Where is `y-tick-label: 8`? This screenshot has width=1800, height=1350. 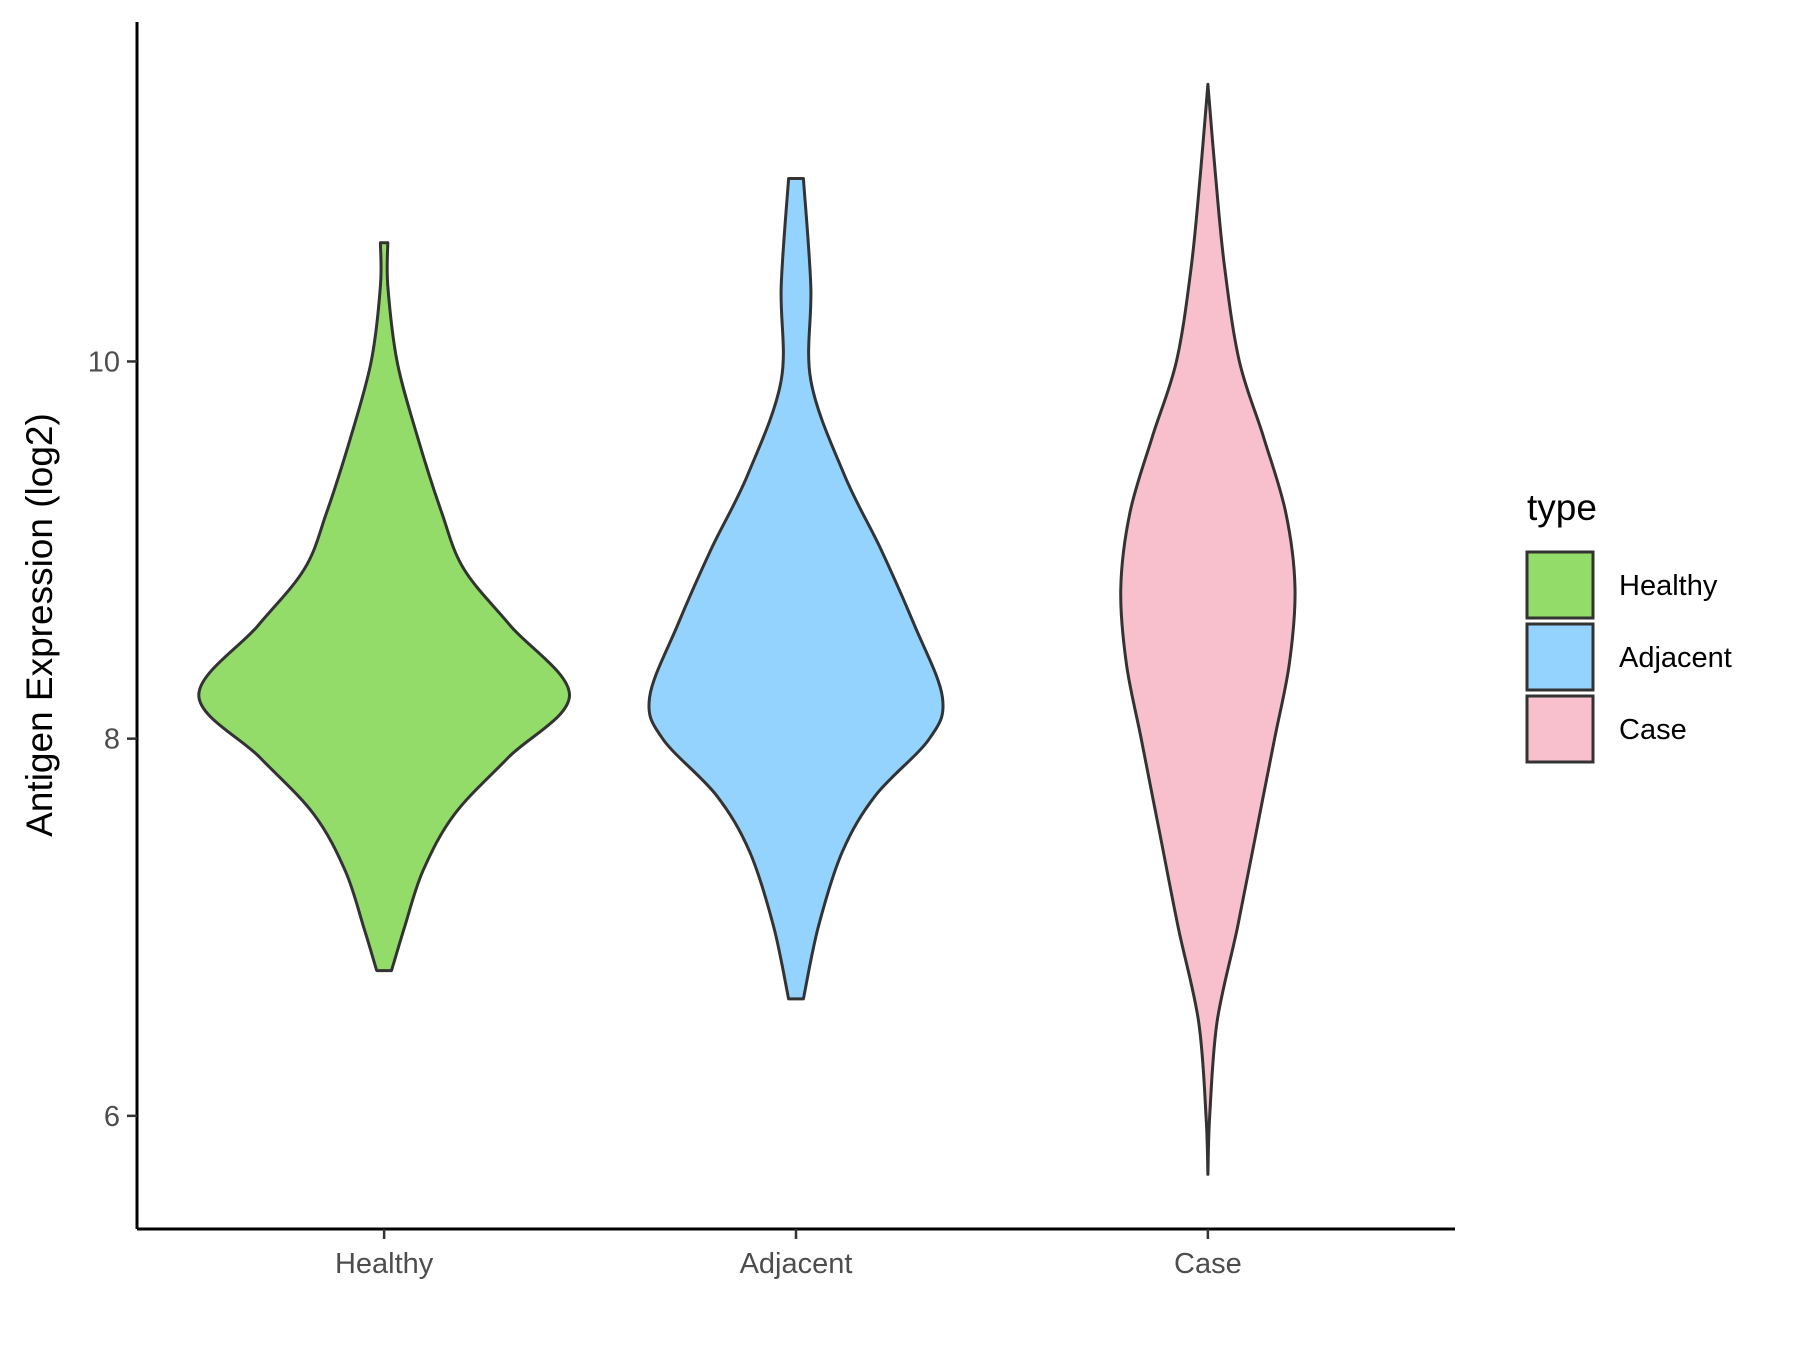 y-tick-label: 8 is located at coordinates (112, 740).